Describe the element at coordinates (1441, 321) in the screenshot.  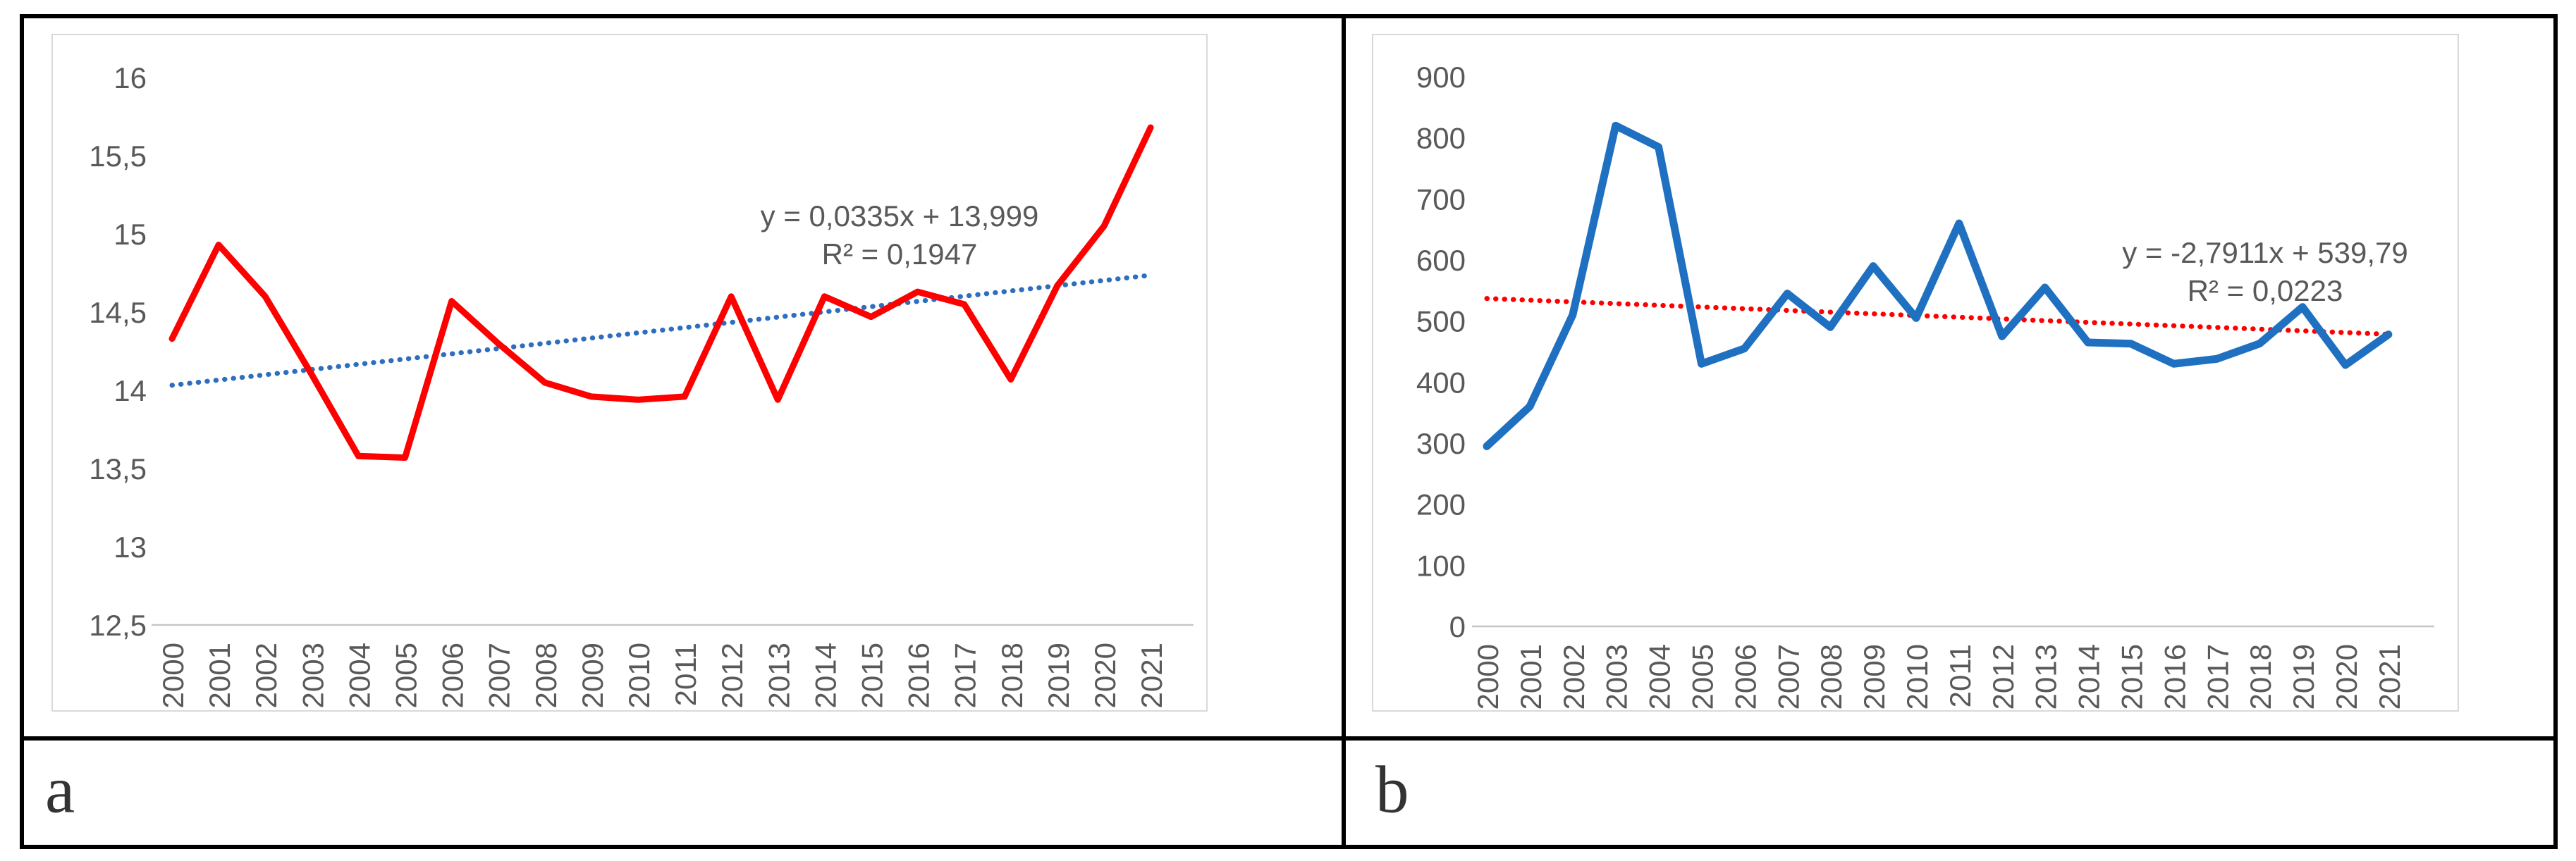
I see `y-tick-label: 500` at that location.